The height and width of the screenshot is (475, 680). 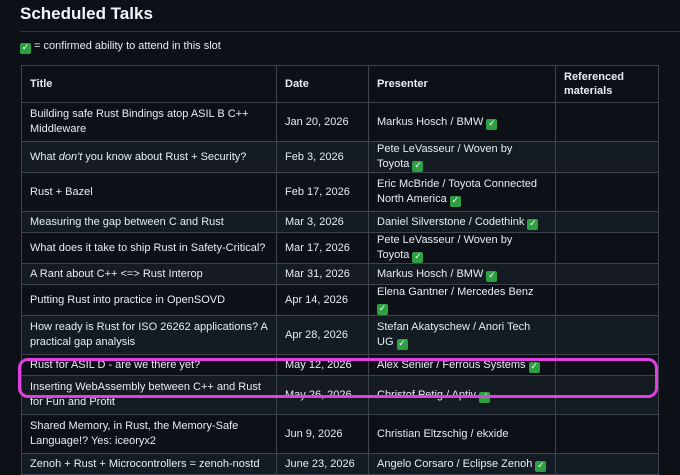 I want to click on page-title: Scheduled Talks, so click(x=86, y=13).